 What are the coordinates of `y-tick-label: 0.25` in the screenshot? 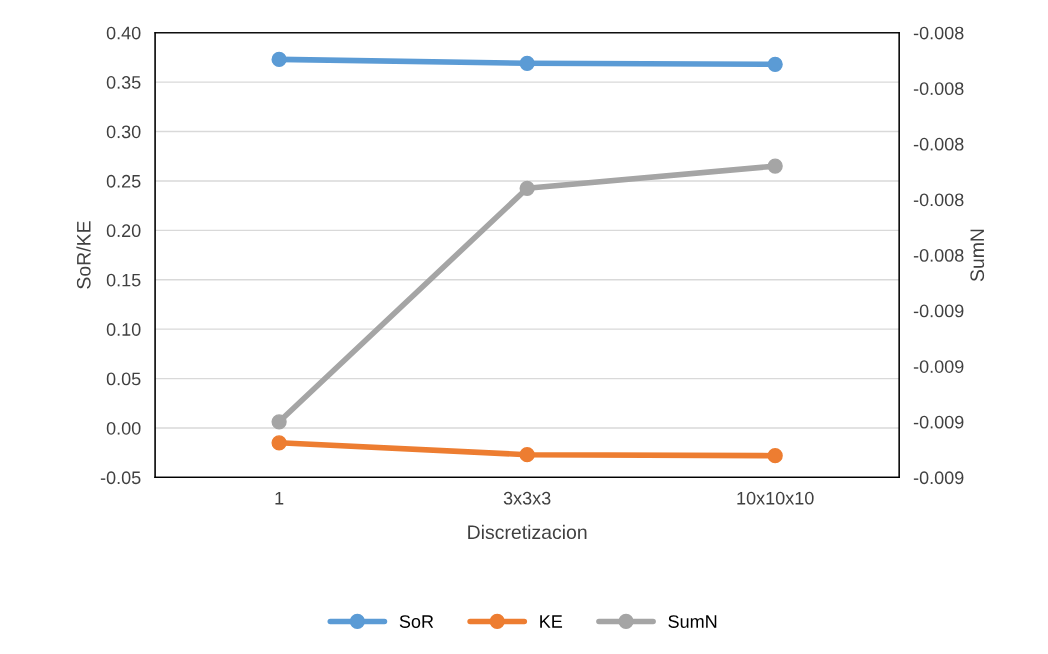 It's located at (123, 181).